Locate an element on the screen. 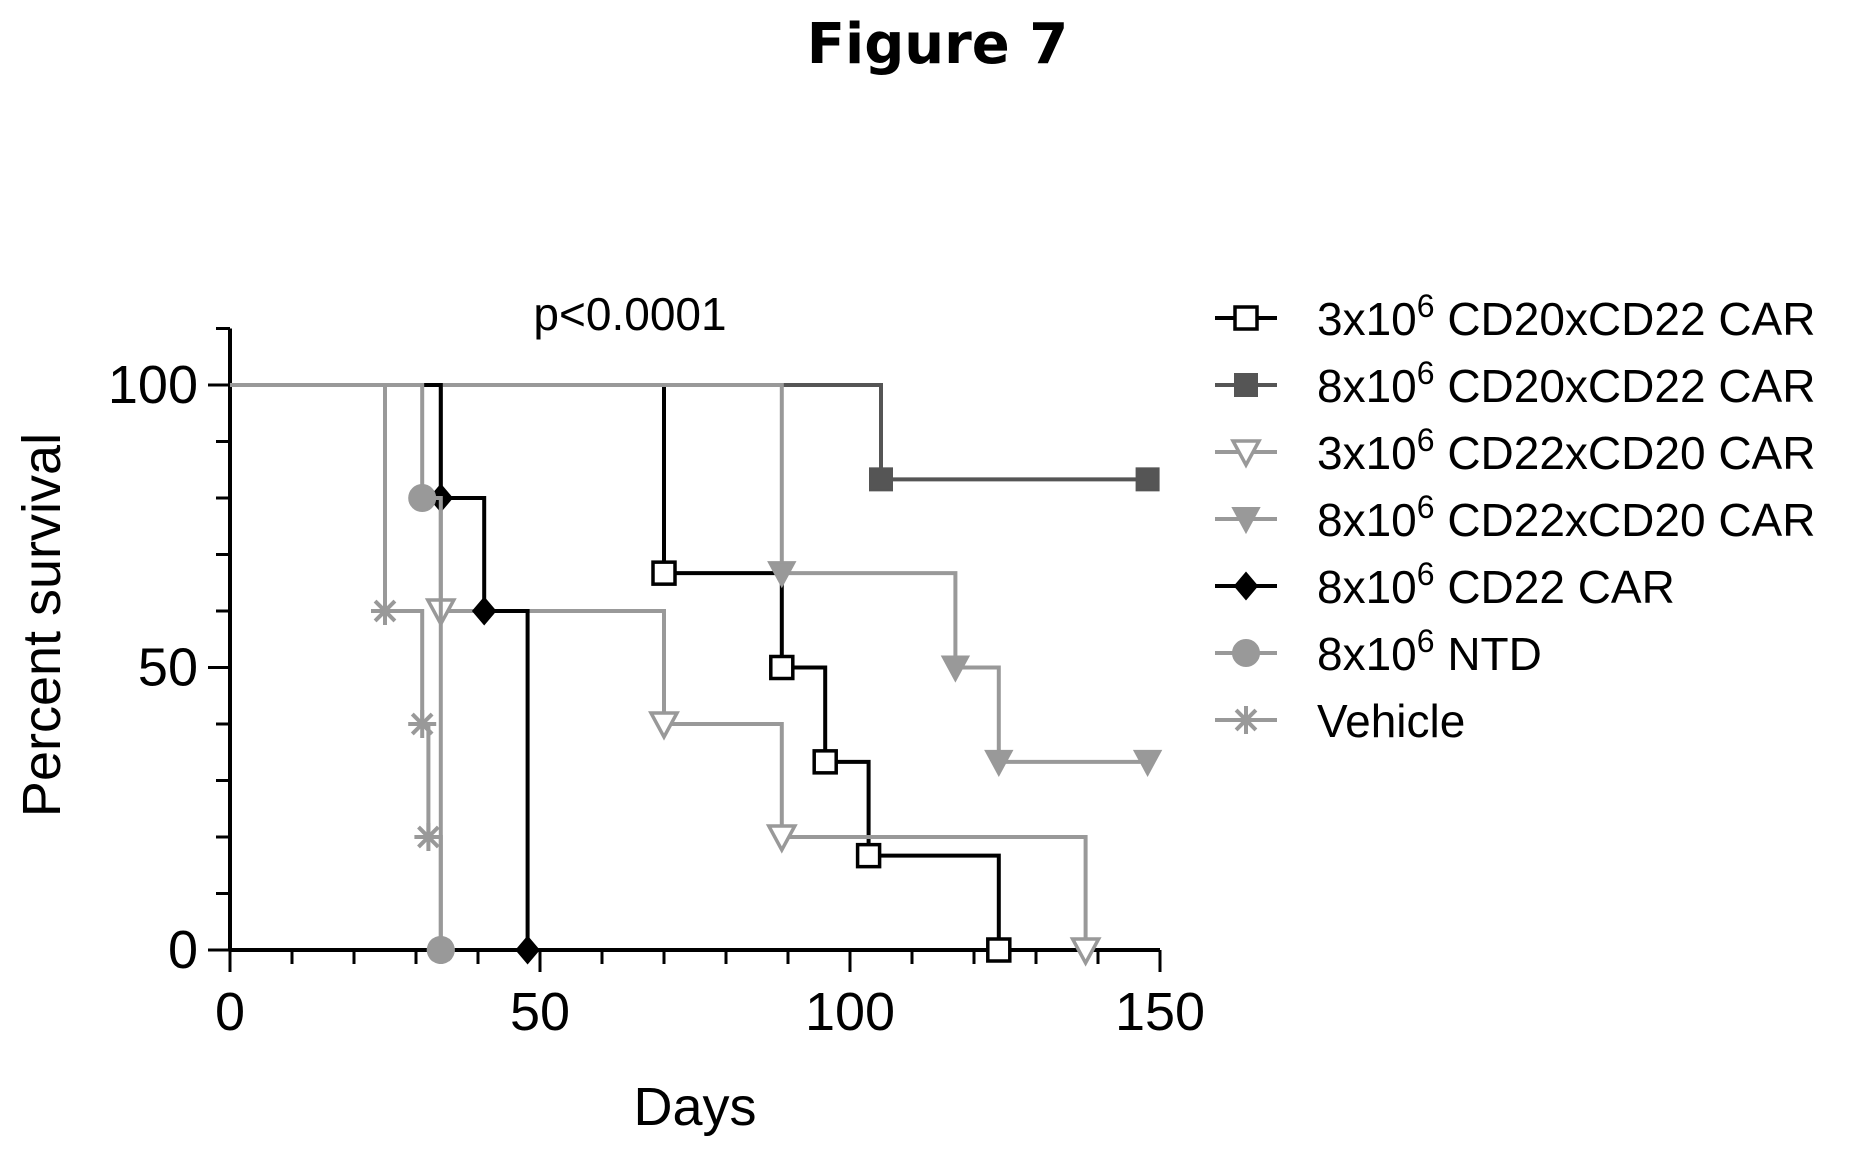  x-tick-label: 50 is located at coordinates (540, 1012).